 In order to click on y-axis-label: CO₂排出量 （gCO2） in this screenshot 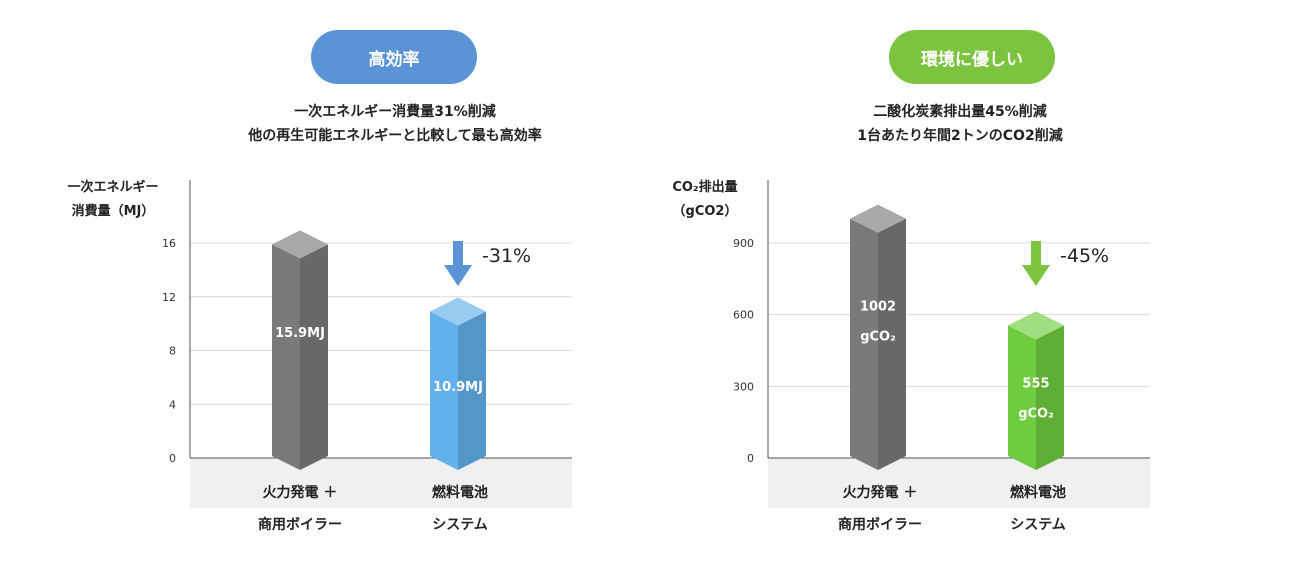, I will do `click(705, 200)`.